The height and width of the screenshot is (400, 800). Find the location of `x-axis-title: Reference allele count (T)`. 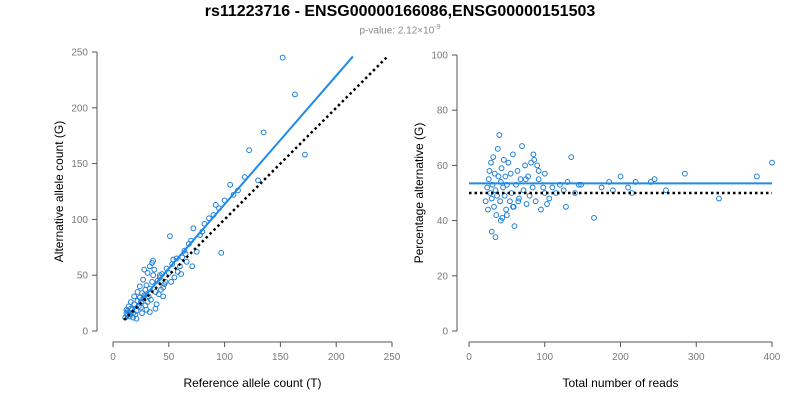

x-axis-title: Reference allele count (T) is located at coordinates (252, 383).